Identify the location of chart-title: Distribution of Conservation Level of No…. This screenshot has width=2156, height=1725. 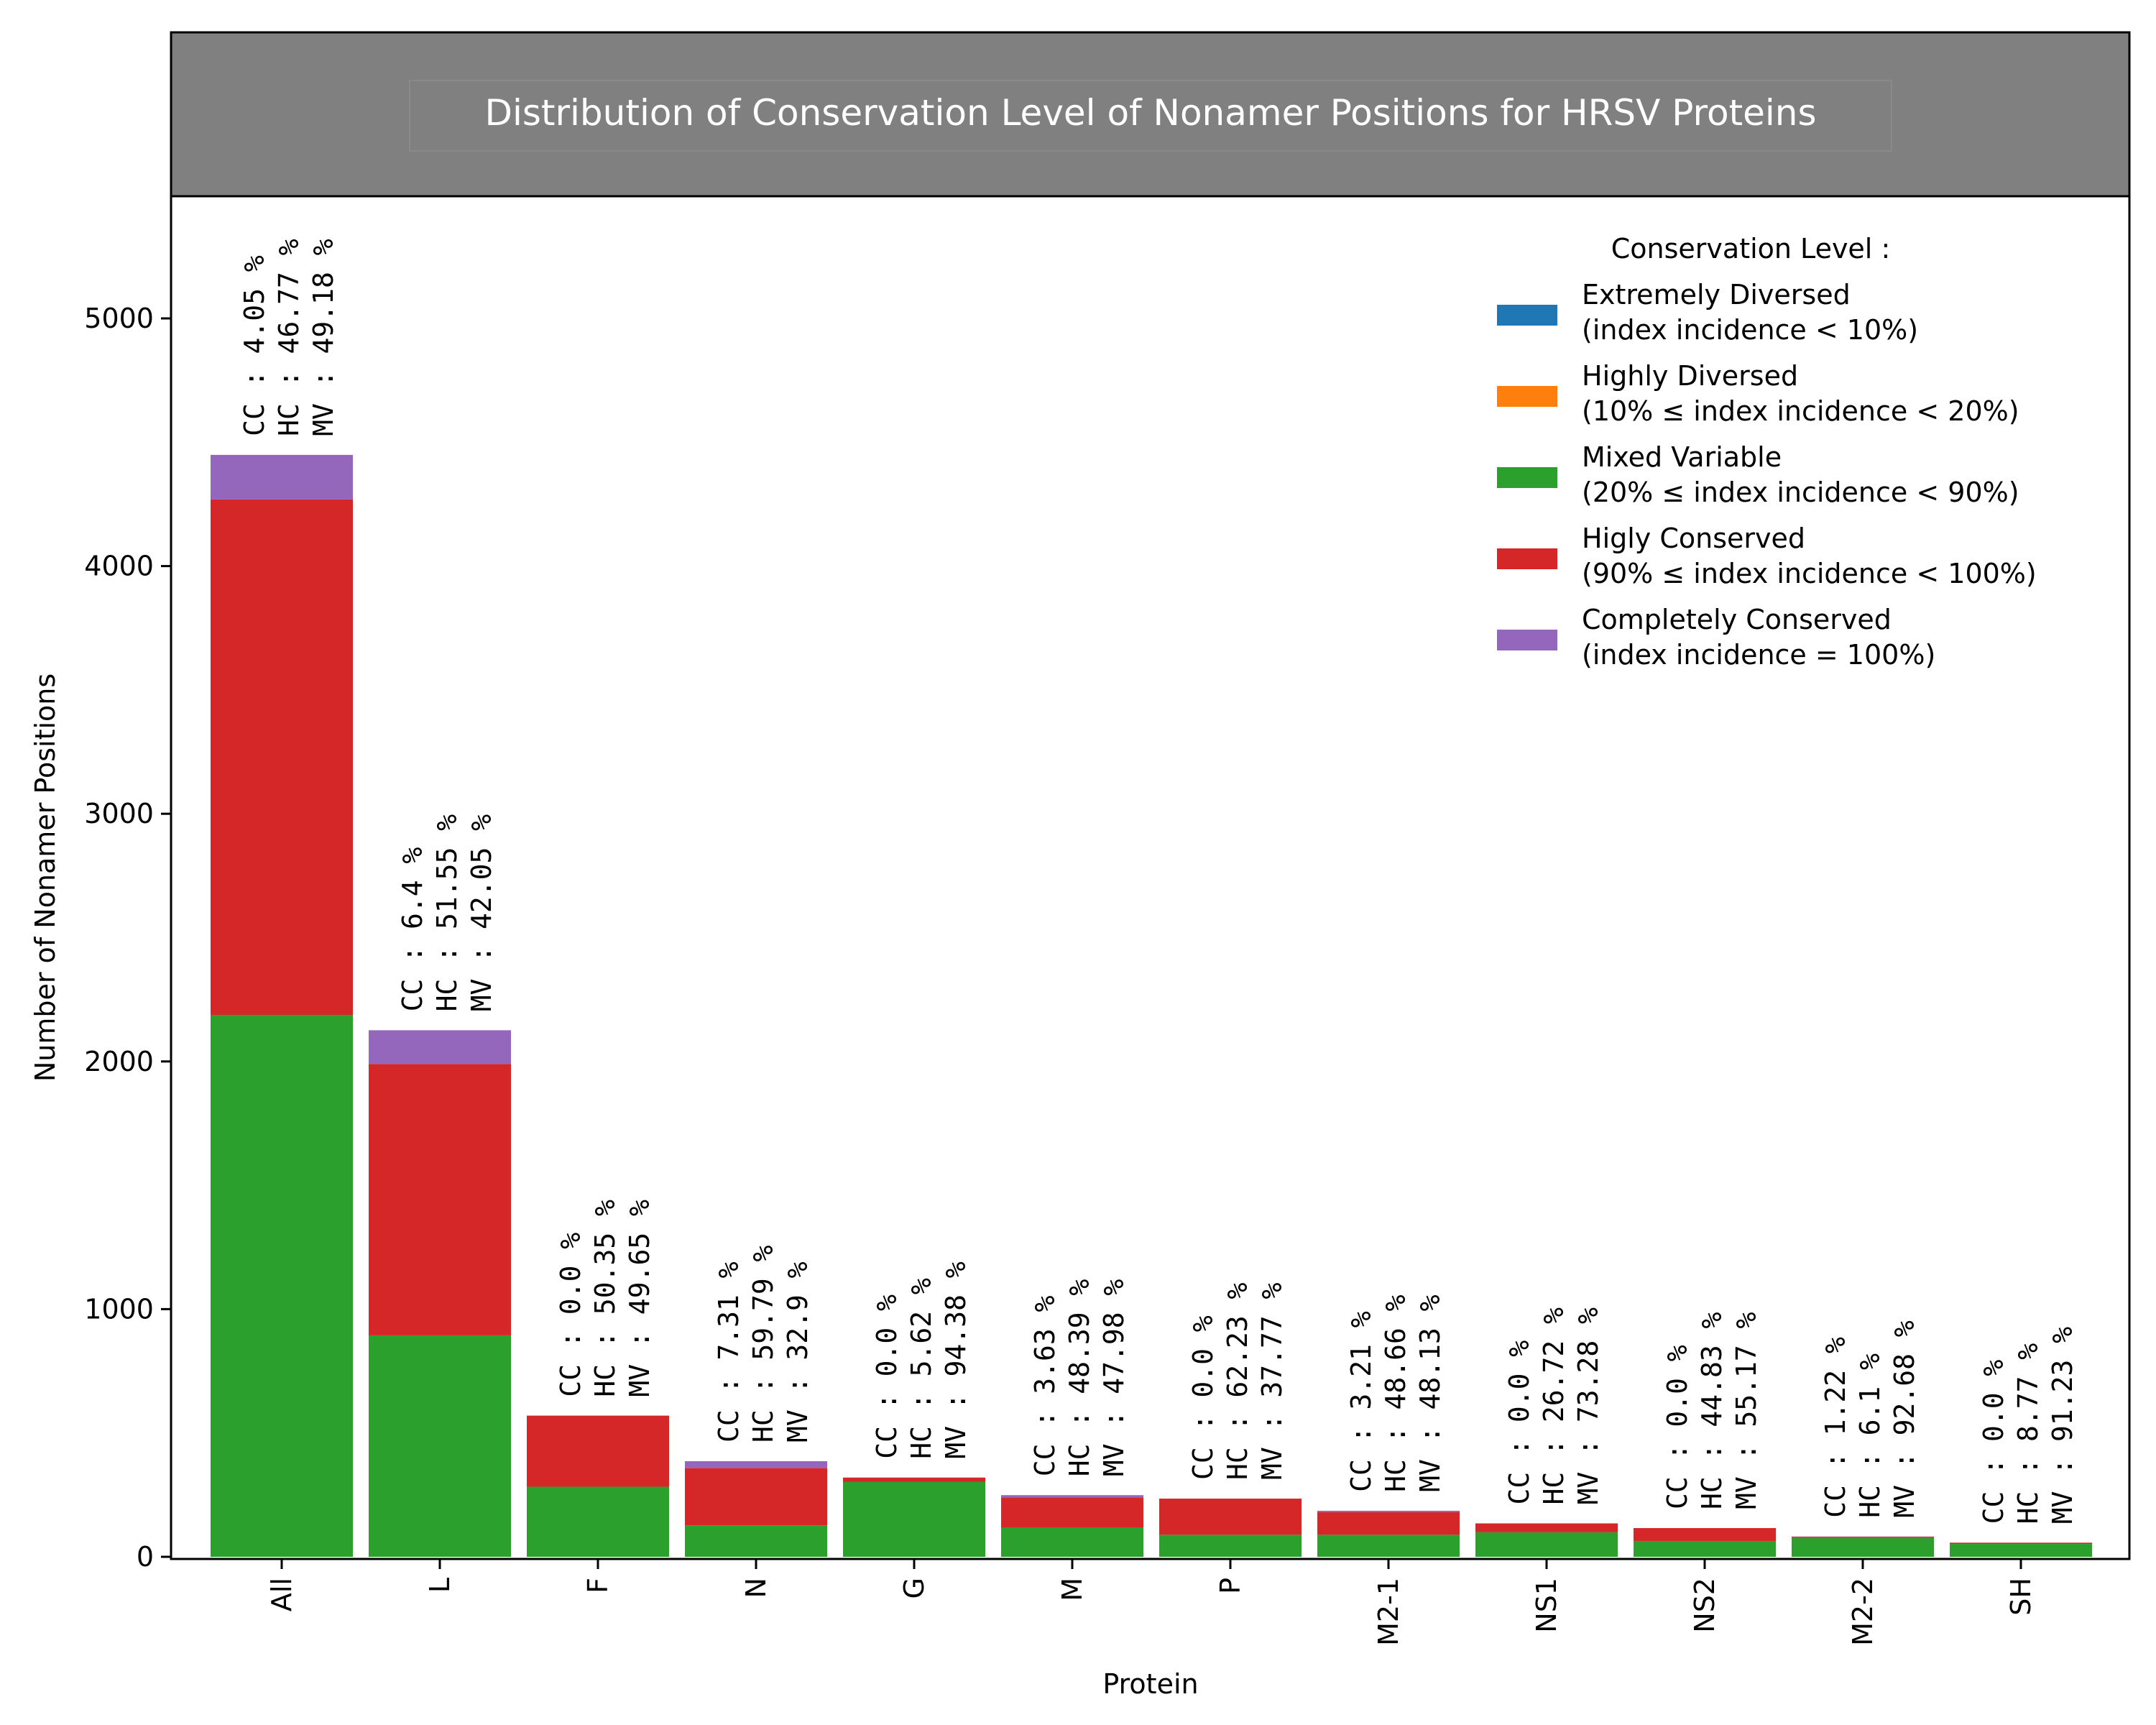
(1150, 113).